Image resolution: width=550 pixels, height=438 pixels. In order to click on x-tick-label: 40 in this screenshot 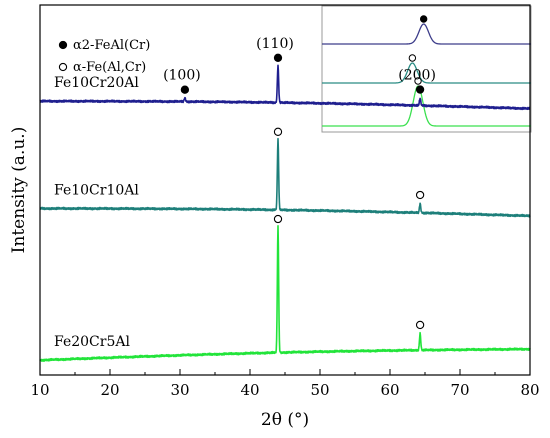, I will do `click(249, 390)`.